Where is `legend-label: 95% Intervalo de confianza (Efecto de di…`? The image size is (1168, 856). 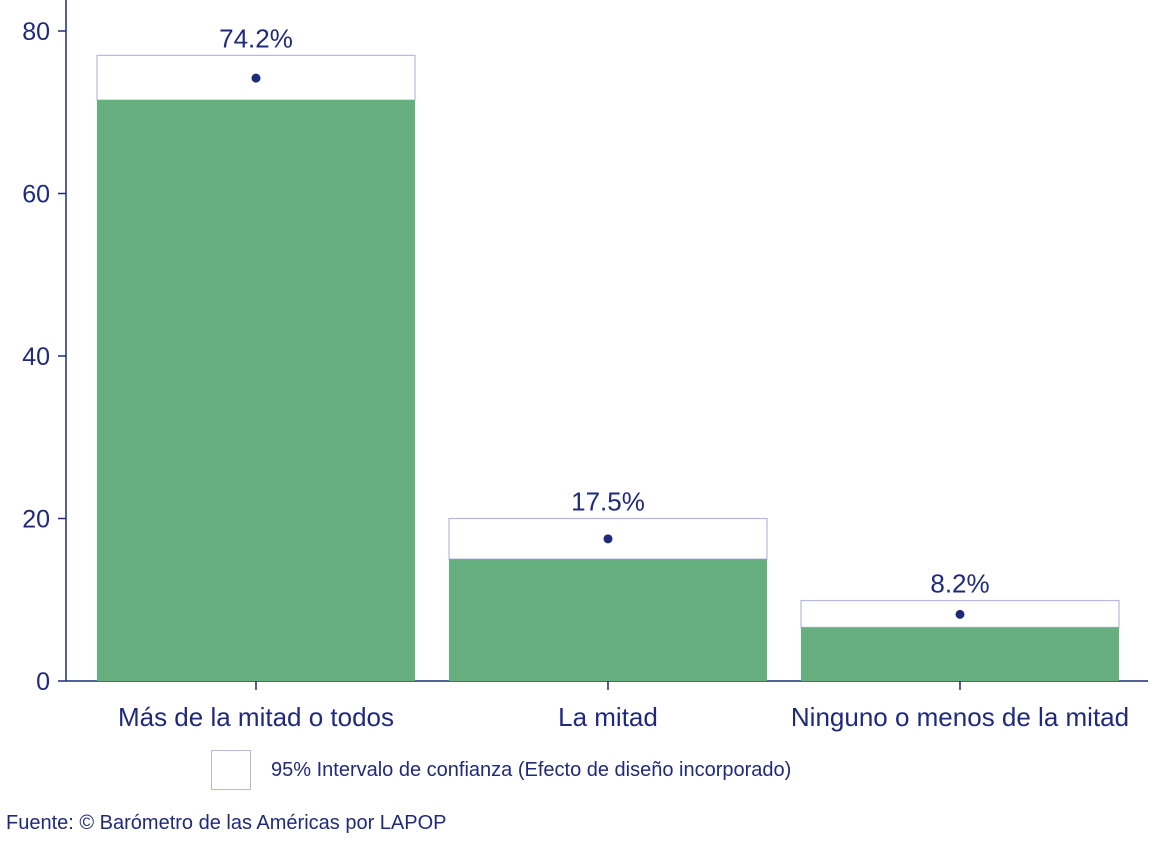
legend-label: 95% Intervalo de confianza (Efecto de di… is located at coordinates (531, 769).